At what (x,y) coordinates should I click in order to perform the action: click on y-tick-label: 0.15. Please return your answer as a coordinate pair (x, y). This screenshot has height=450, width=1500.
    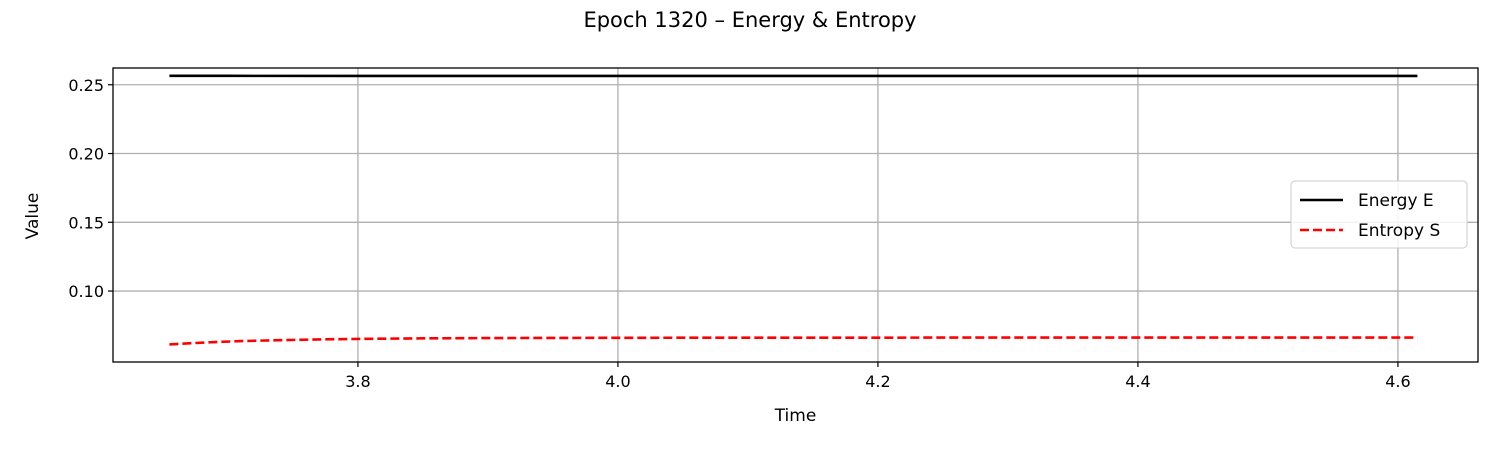
    Looking at the image, I should click on (86, 222).